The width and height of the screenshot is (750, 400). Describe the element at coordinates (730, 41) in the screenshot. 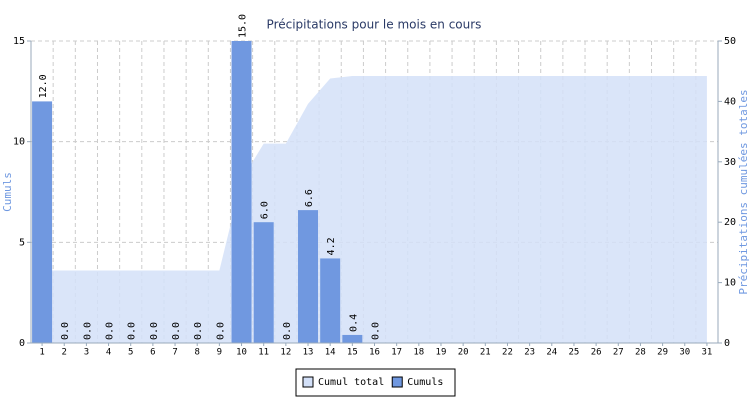

I see `y2-tick-label: 50` at that location.